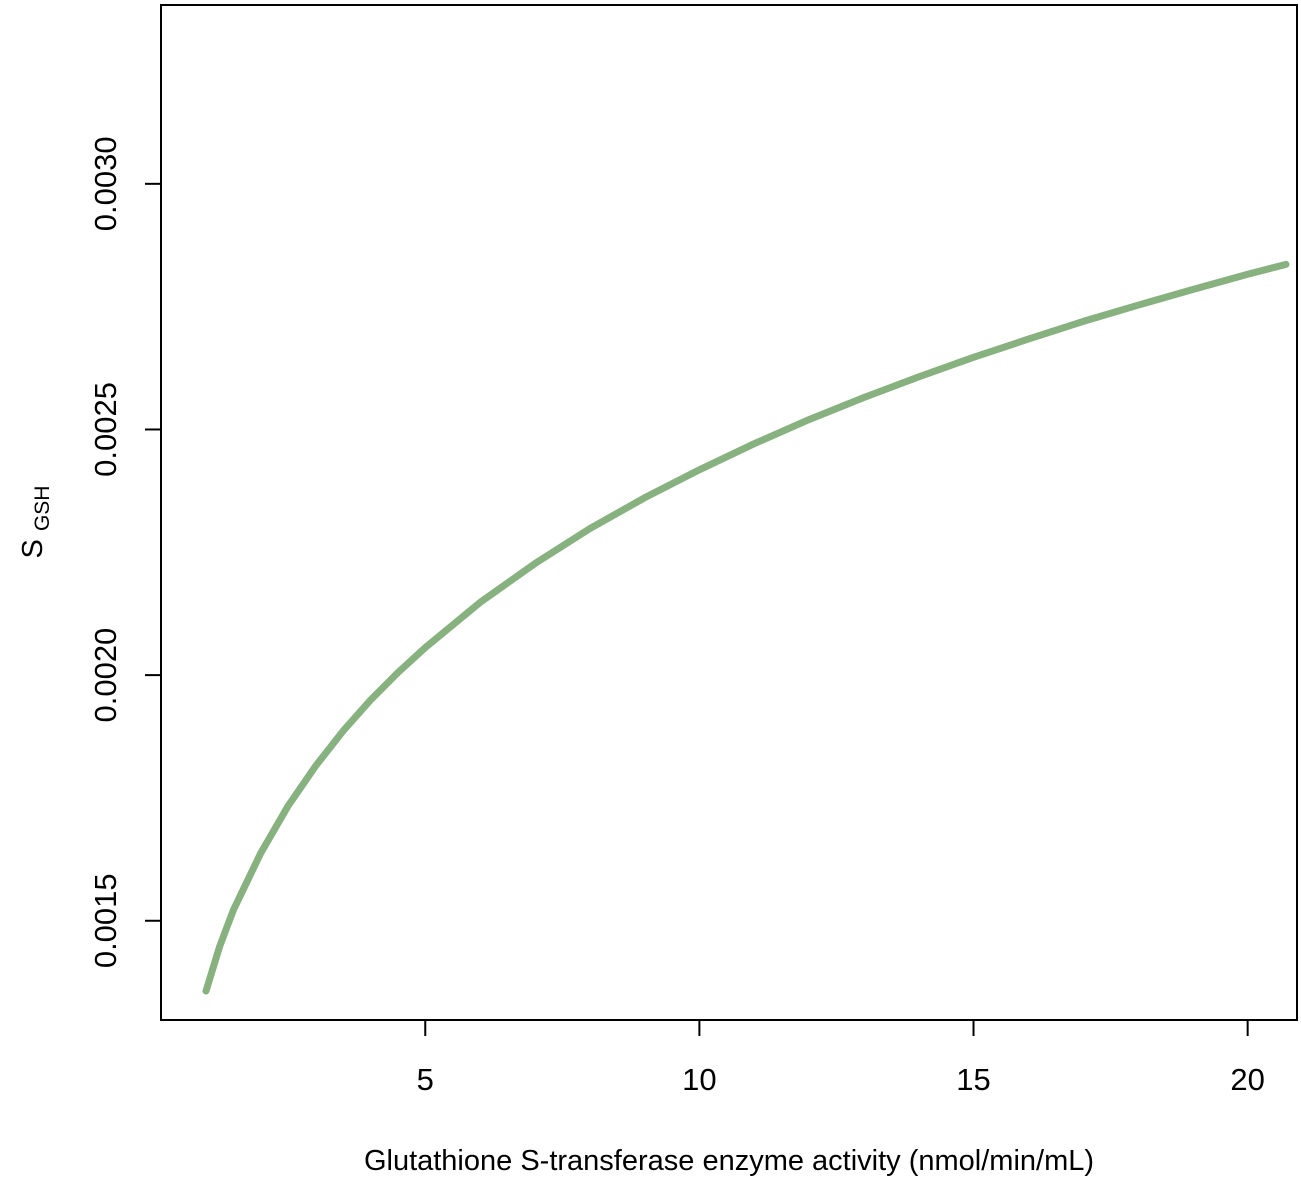 This screenshot has height=1180, width=1301. What do you see at coordinates (841, 1058) in the screenshot?
I see `x-axis-ticks: 5 10 15 20` at bounding box center [841, 1058].